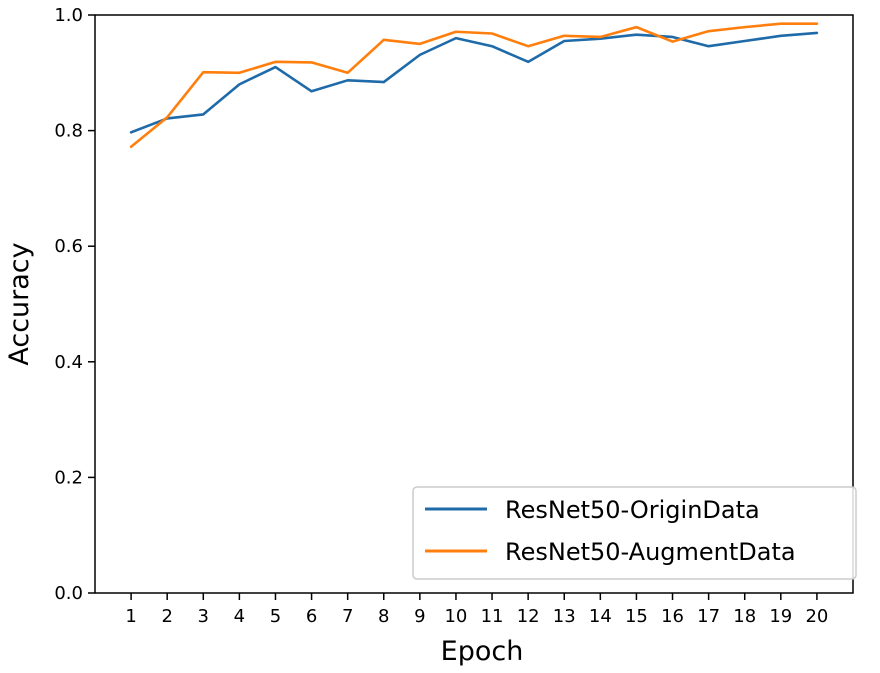  What do you see at coordinates (239, 616) in the screenshot?
I see `x-tick-label: 4` at bounding box center [239, 616].